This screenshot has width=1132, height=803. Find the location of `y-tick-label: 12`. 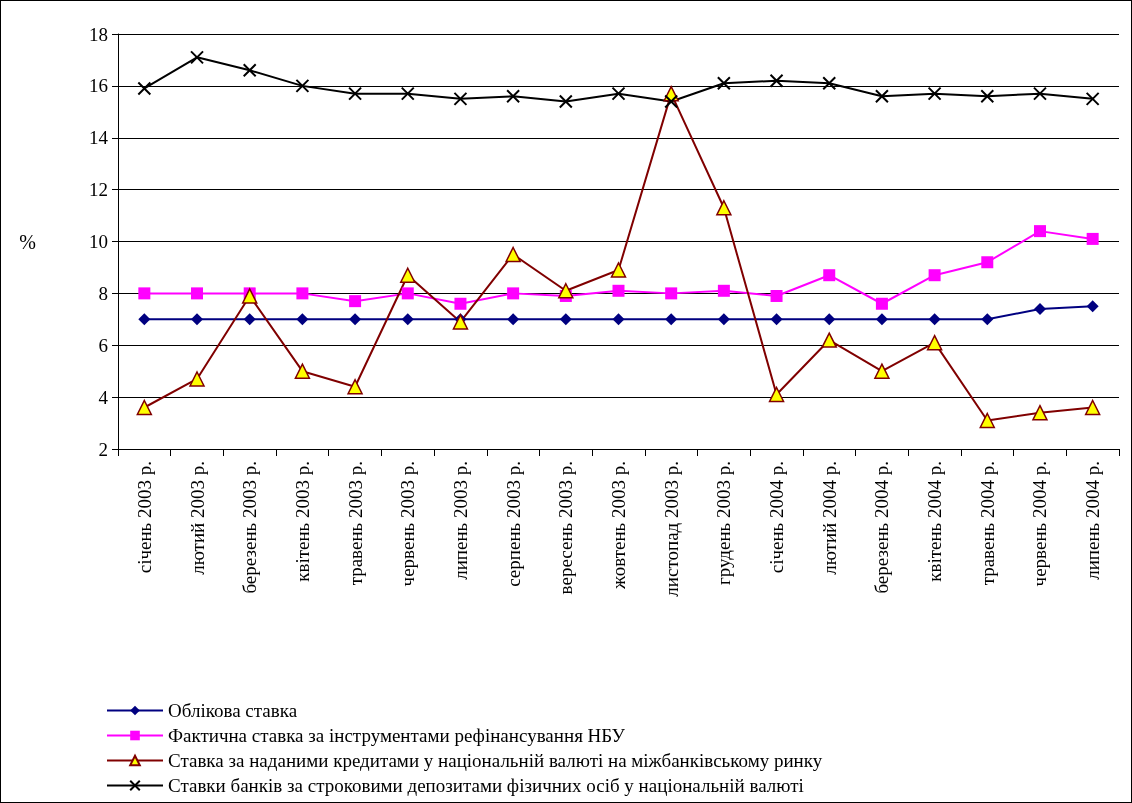

y-tick-label: 12 is located at coordinates (98, 190).